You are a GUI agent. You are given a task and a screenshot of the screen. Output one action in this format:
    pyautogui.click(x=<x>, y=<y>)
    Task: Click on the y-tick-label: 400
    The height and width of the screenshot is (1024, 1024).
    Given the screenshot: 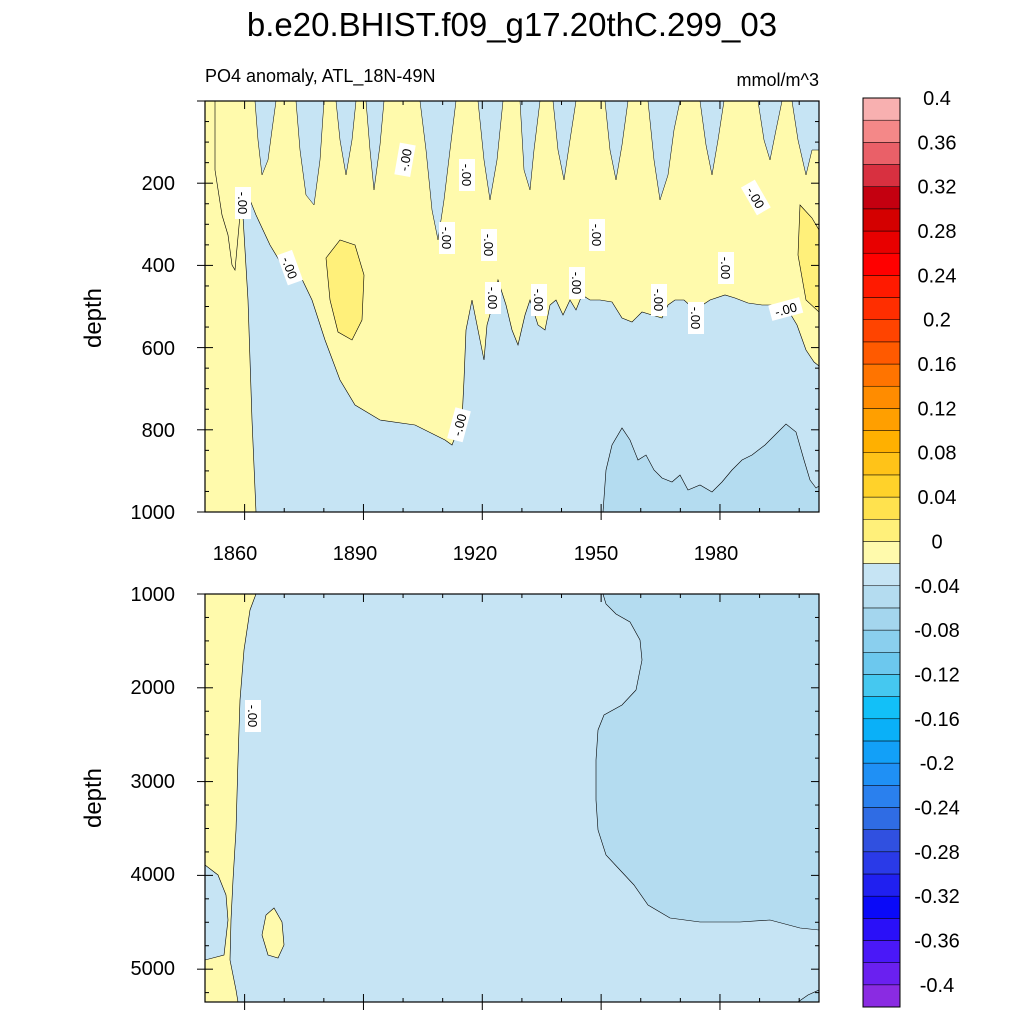 What is the action you would take?
    pyautogui.click(x=158, y=266)
    